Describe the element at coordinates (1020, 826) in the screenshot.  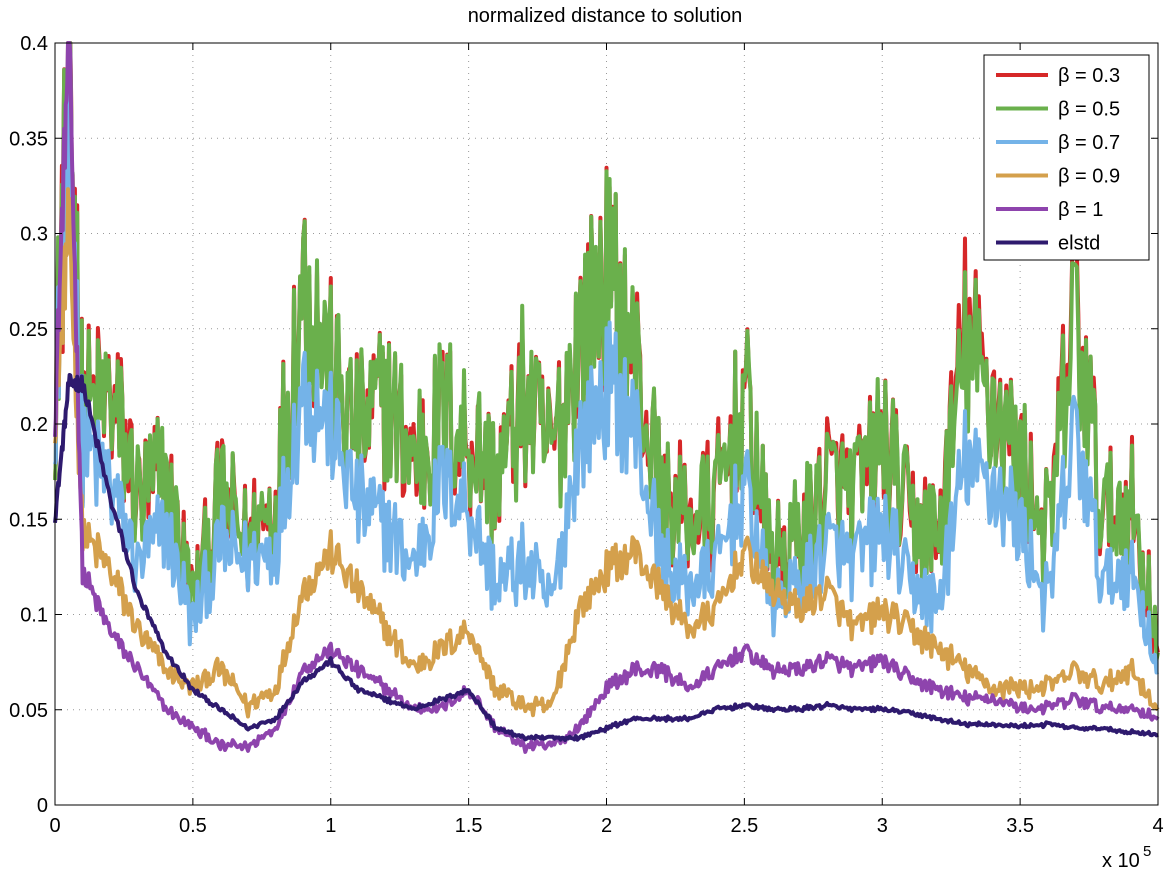
I see `x-tick-label: 3.5` at that location.